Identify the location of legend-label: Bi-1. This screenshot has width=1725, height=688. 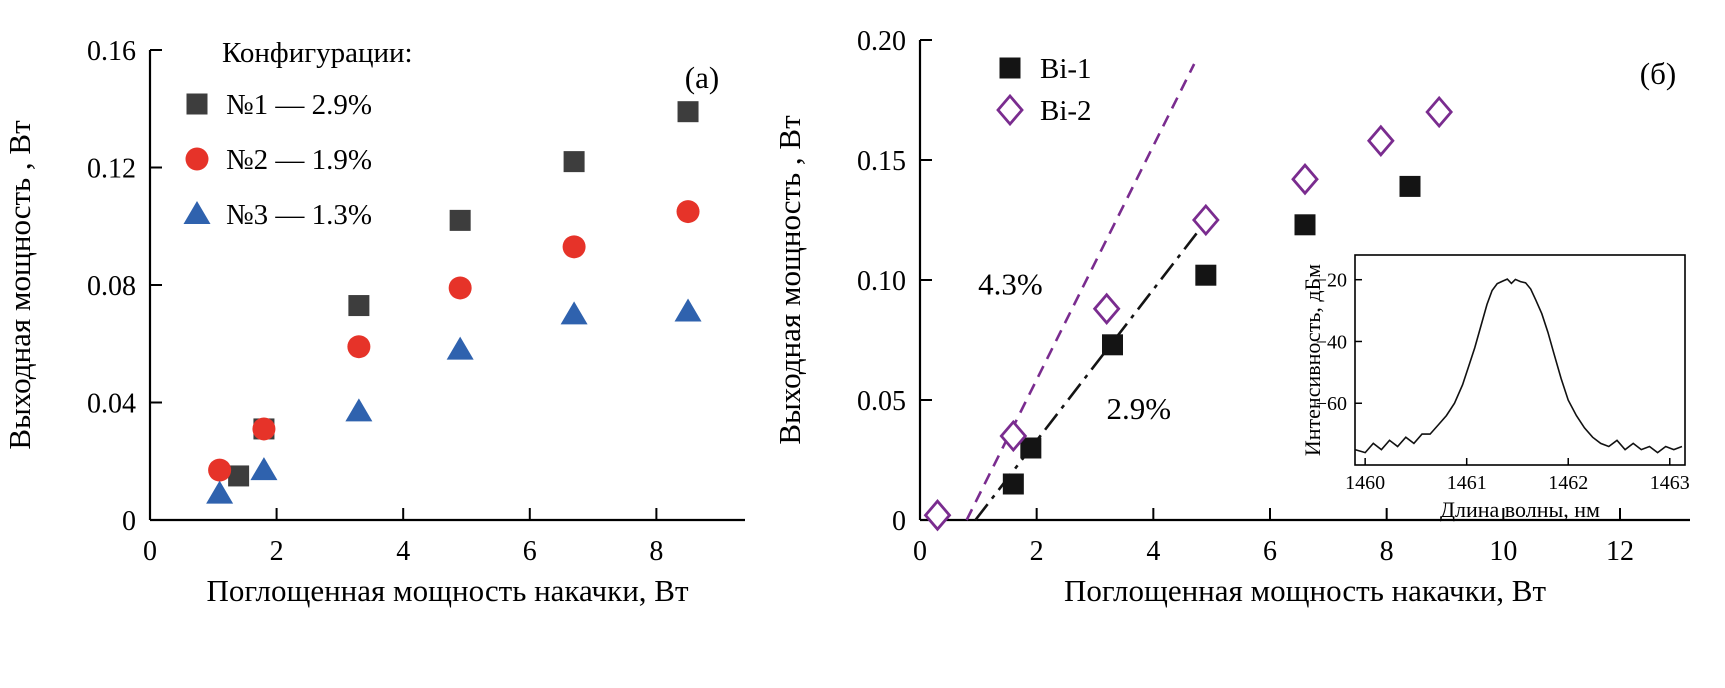
(1066, 69).